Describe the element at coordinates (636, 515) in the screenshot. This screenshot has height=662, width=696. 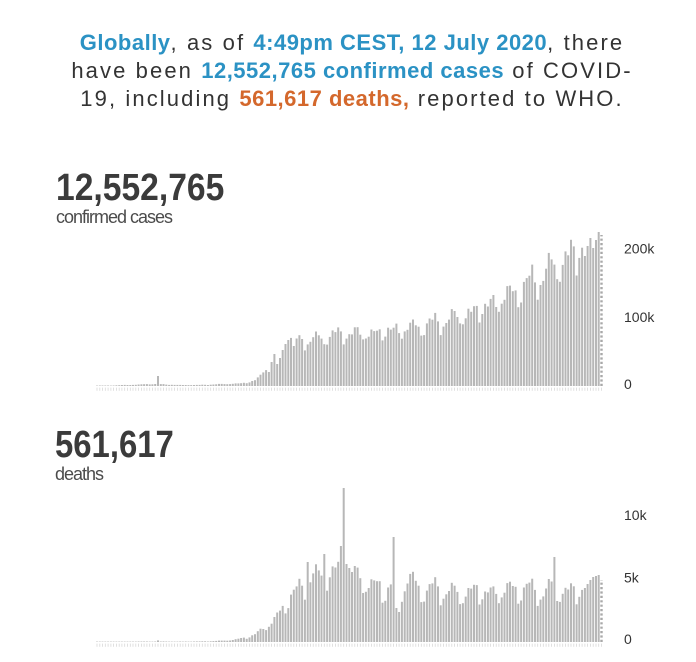
I see `svg-text: 10k` at that location.